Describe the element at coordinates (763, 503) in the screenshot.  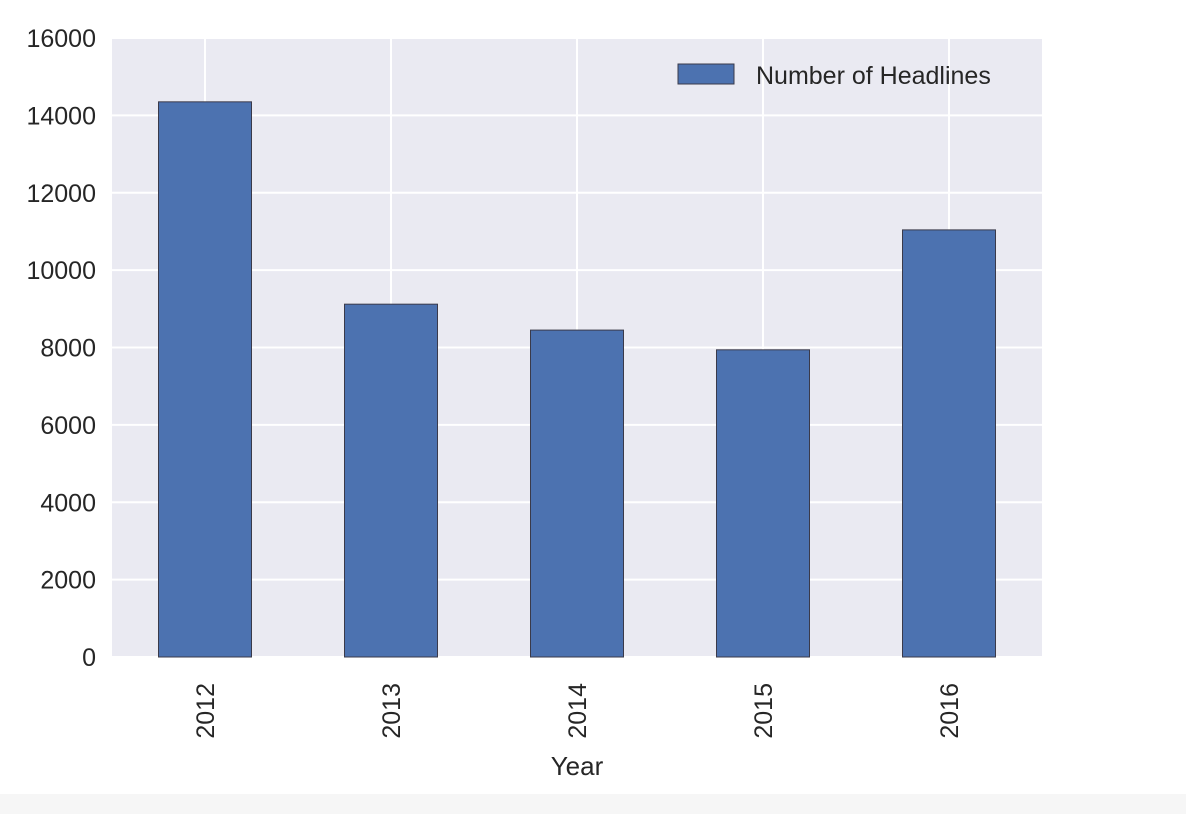
I see `bar-2015` at that location.